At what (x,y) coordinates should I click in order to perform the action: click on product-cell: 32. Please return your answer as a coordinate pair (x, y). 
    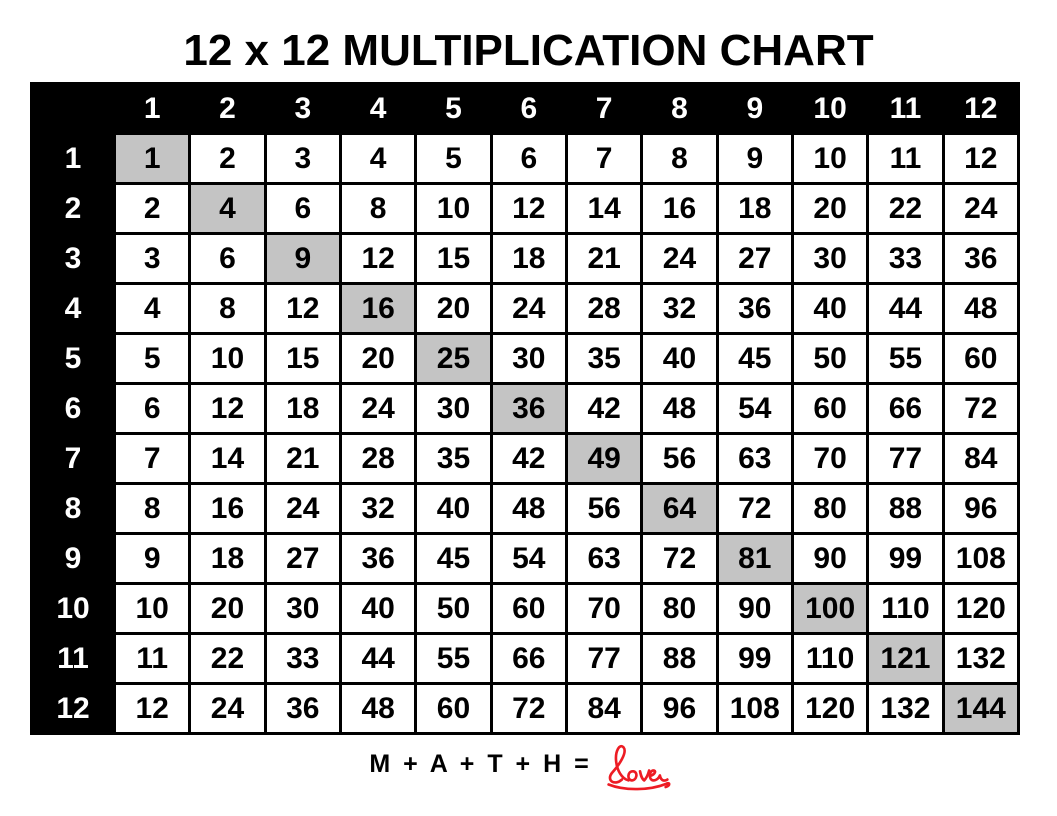
    Looking at the image, I should click on (679, 308).